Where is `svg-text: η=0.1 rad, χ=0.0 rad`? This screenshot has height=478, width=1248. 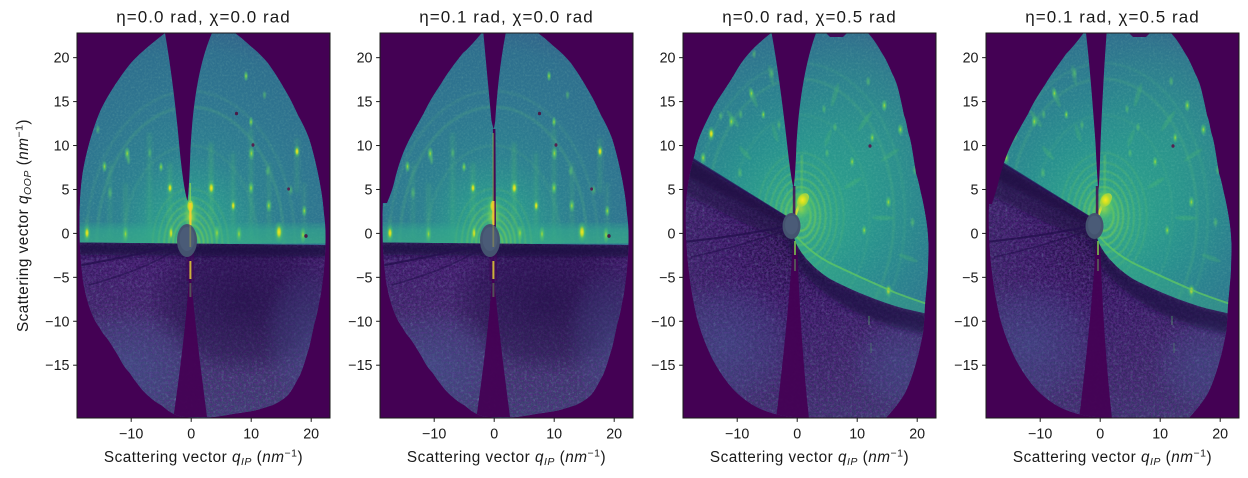 svg-text: η=0.1 rad, χ=0.0 rad is located at coordinates (506, 17).